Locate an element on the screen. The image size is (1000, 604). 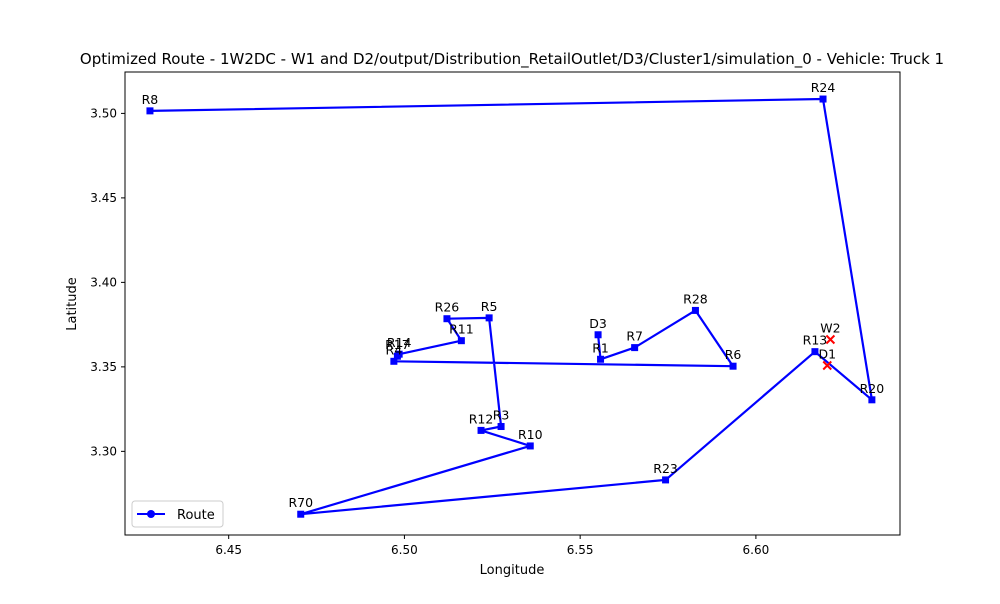
point-label: R6 is located at coordinates (733, 354).